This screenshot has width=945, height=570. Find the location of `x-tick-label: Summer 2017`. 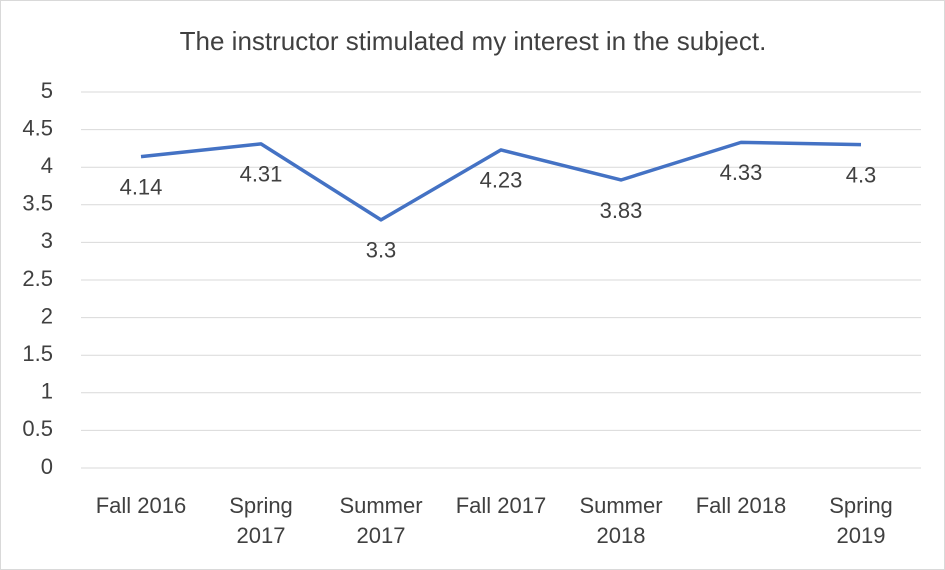

x-tick-label: Summer 2017 is located at coordinates (381, 520).